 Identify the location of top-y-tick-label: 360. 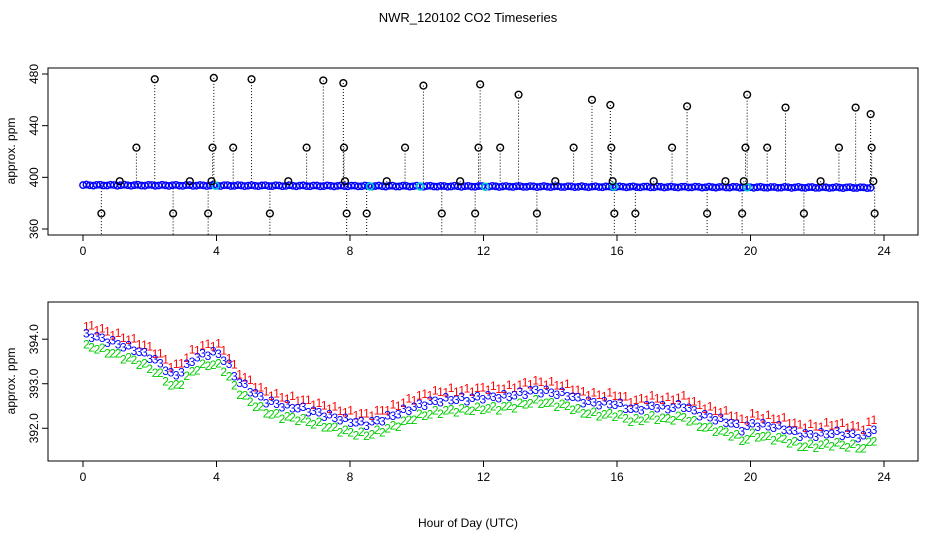
(34, 229).